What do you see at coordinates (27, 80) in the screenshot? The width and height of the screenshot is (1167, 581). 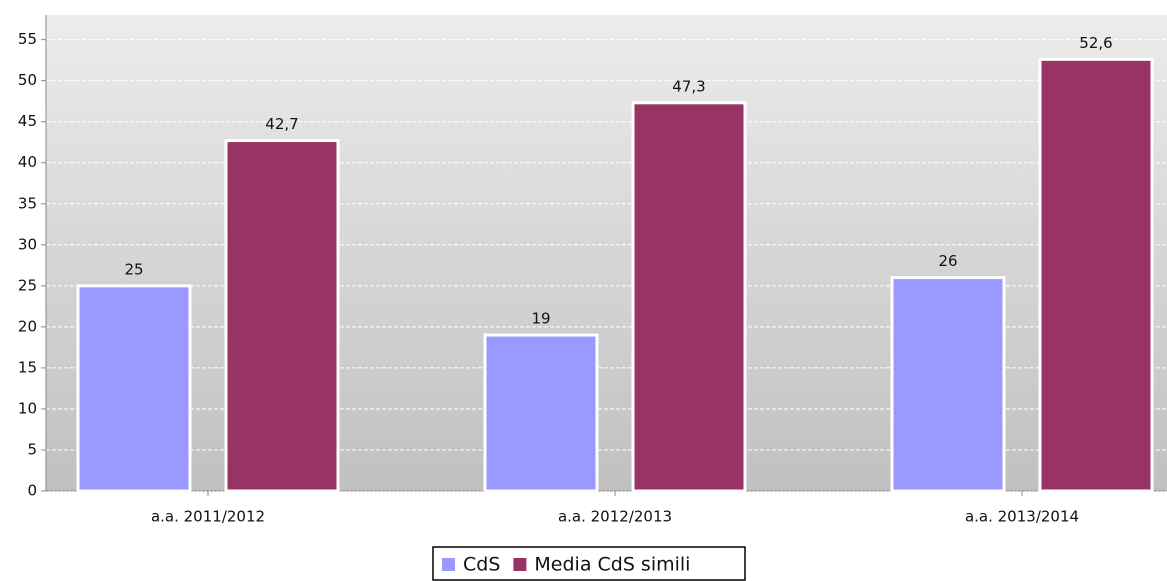 I see `y-tick-label: 50` at bounding box center [27, 80].